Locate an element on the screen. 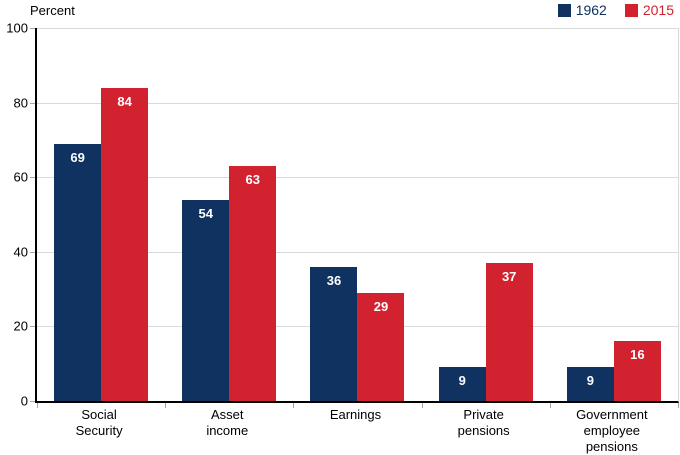 This screenshot has width=680, height=455. x-category-label-4: Government employee pensions is located at coordinates (612, 430).